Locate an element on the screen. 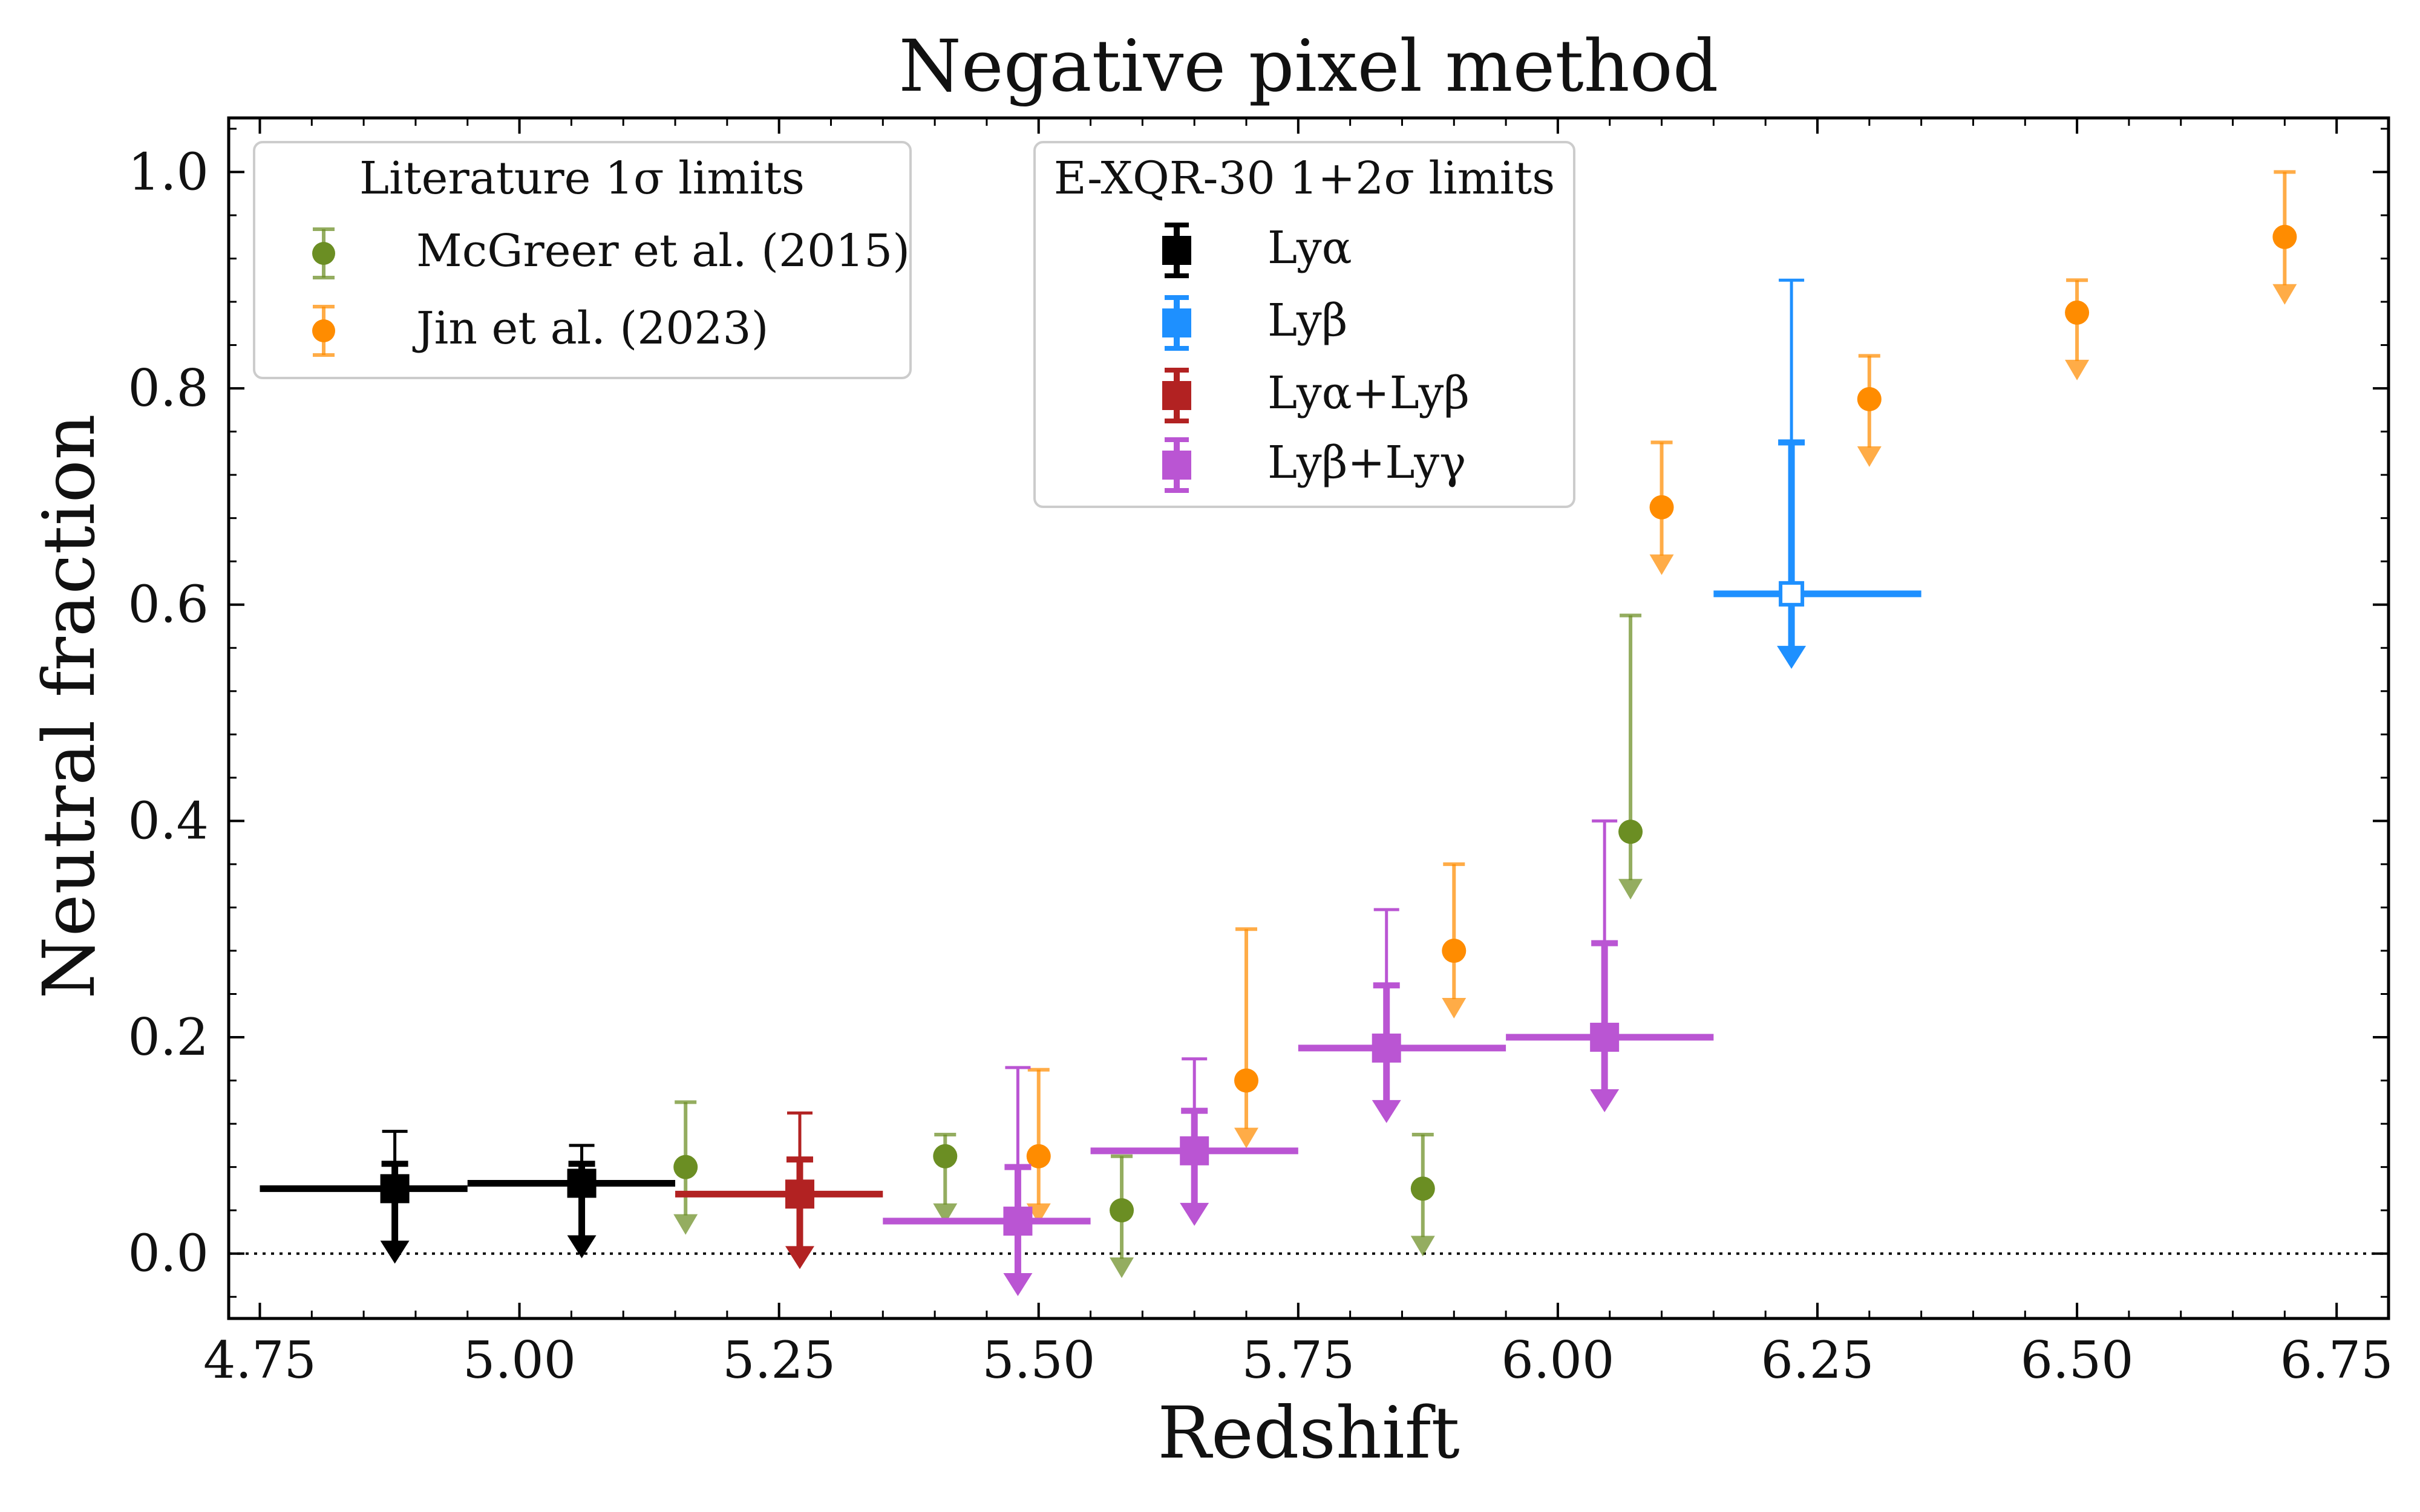  y-tick-label: 0.6 is located at coordinates (168, 604).